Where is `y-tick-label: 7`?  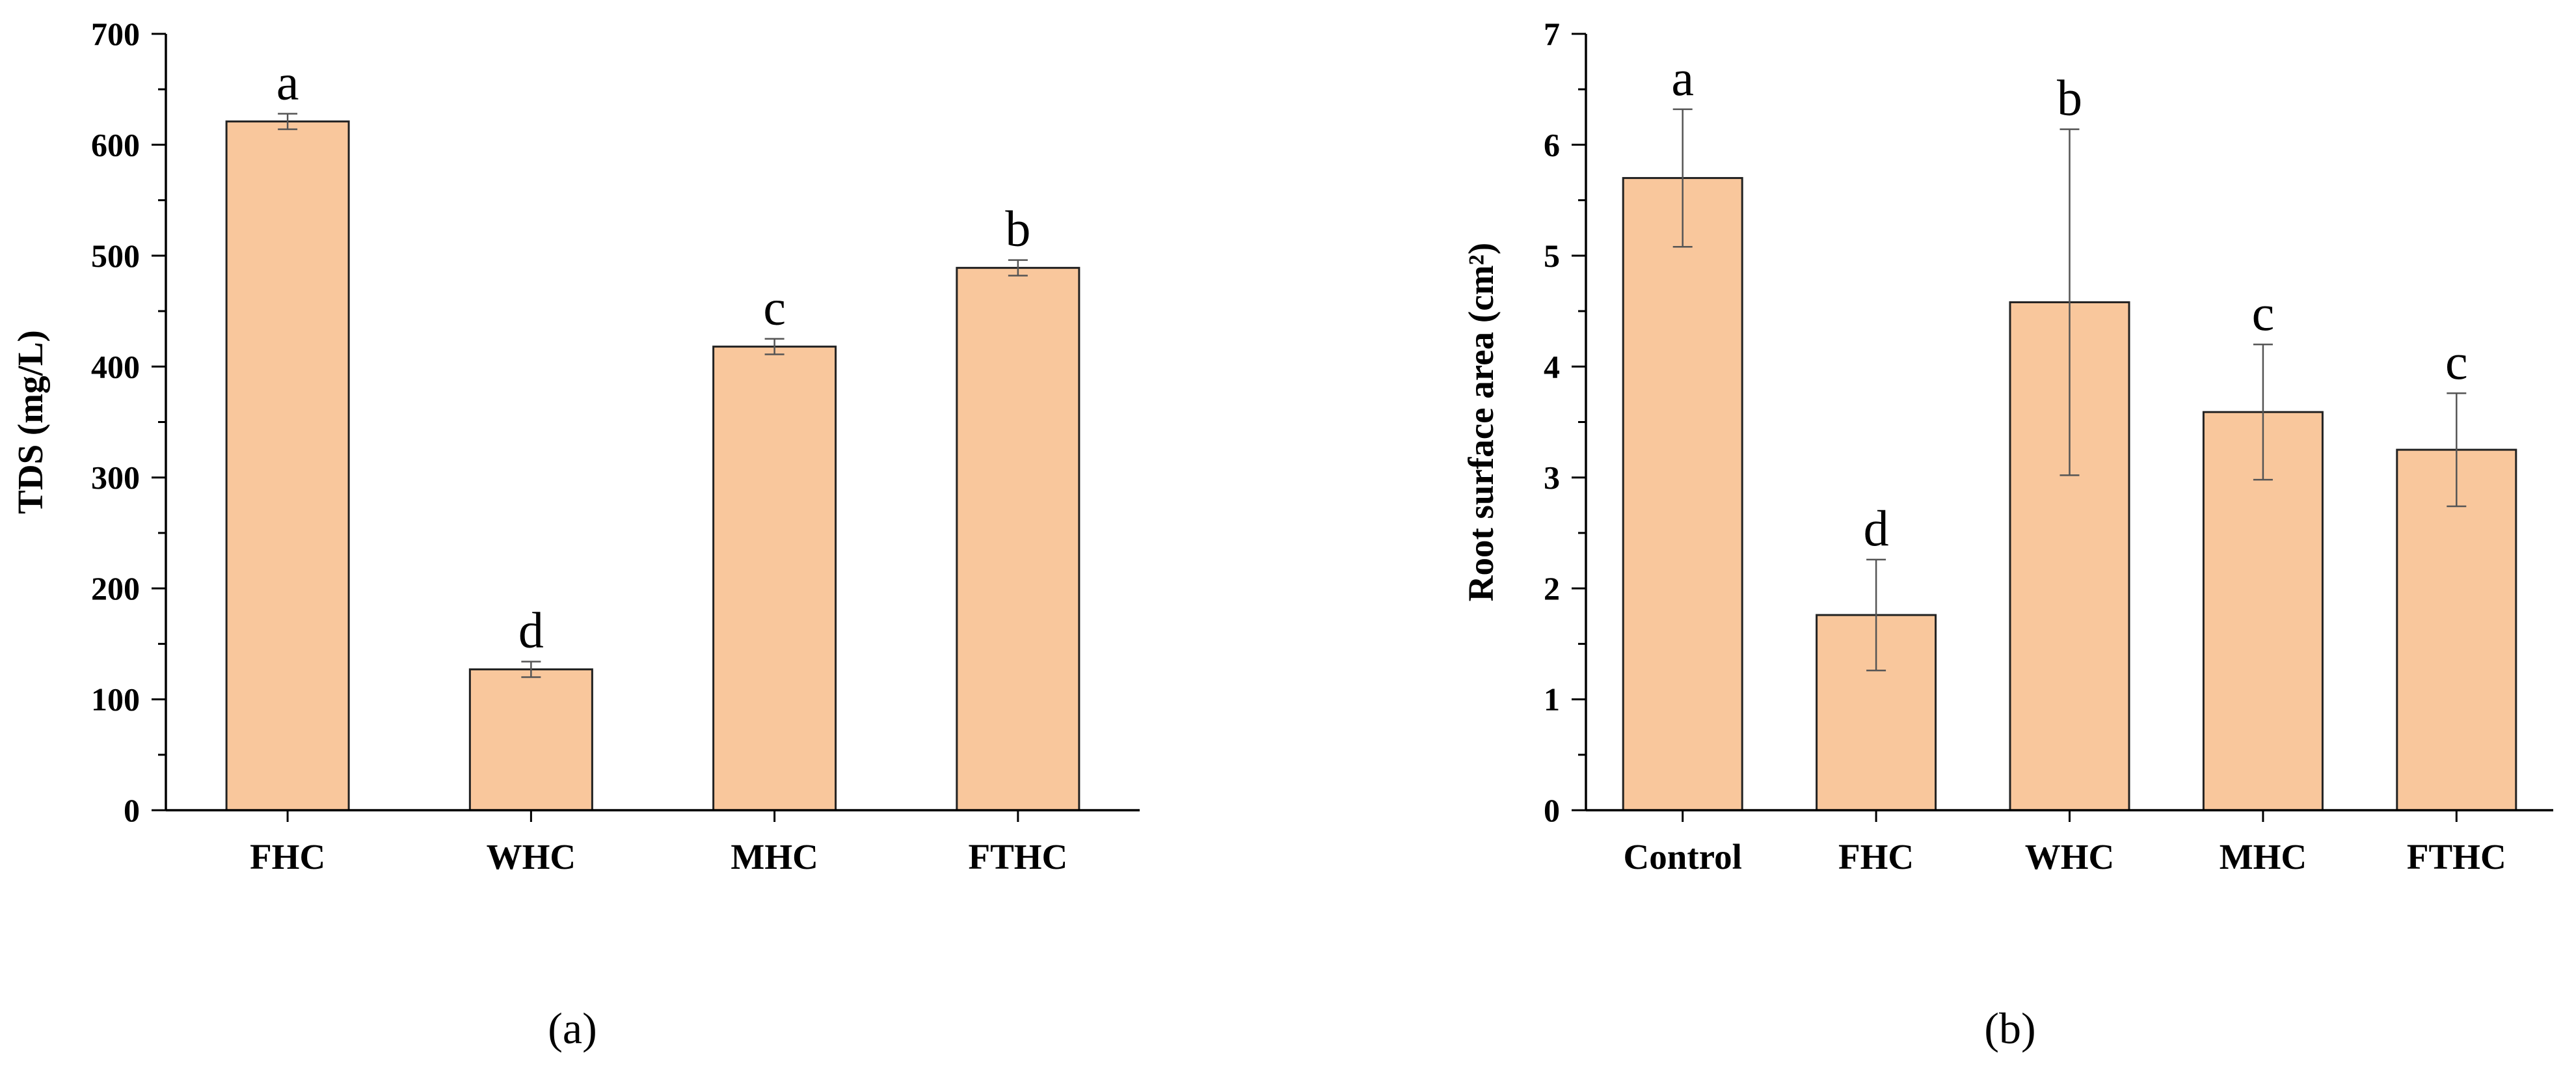 y-tick-label: 7 is located at coordinates (1552, 34).